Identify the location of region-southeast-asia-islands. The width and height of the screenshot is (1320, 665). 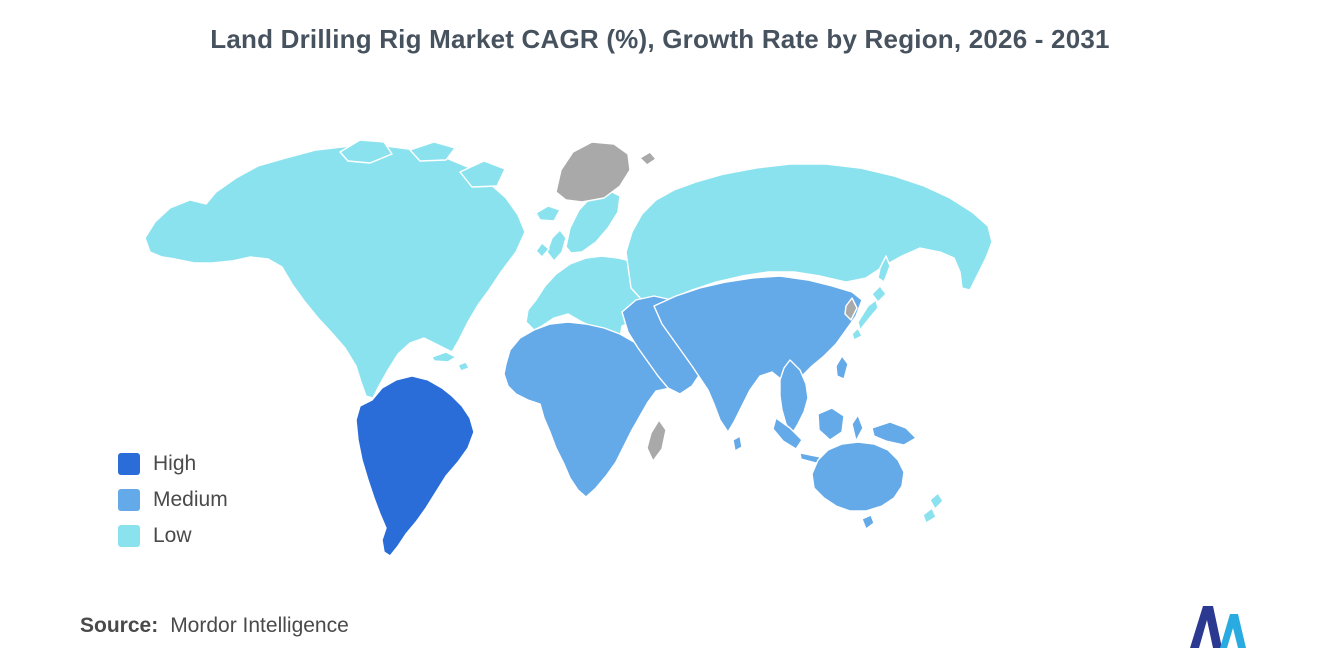
(844, 410).